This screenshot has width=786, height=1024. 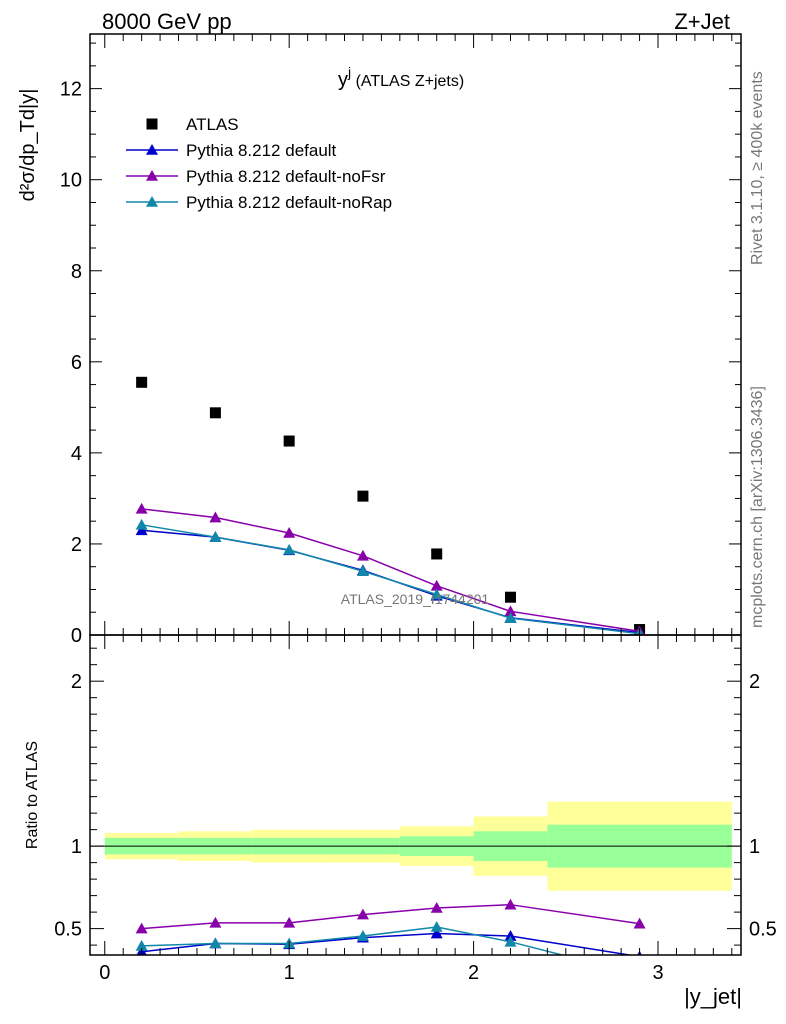 What do you see at coordinates (473, 973) in the screenshot?
I see `xtick-label: 2` at bounding box center [473, 973].